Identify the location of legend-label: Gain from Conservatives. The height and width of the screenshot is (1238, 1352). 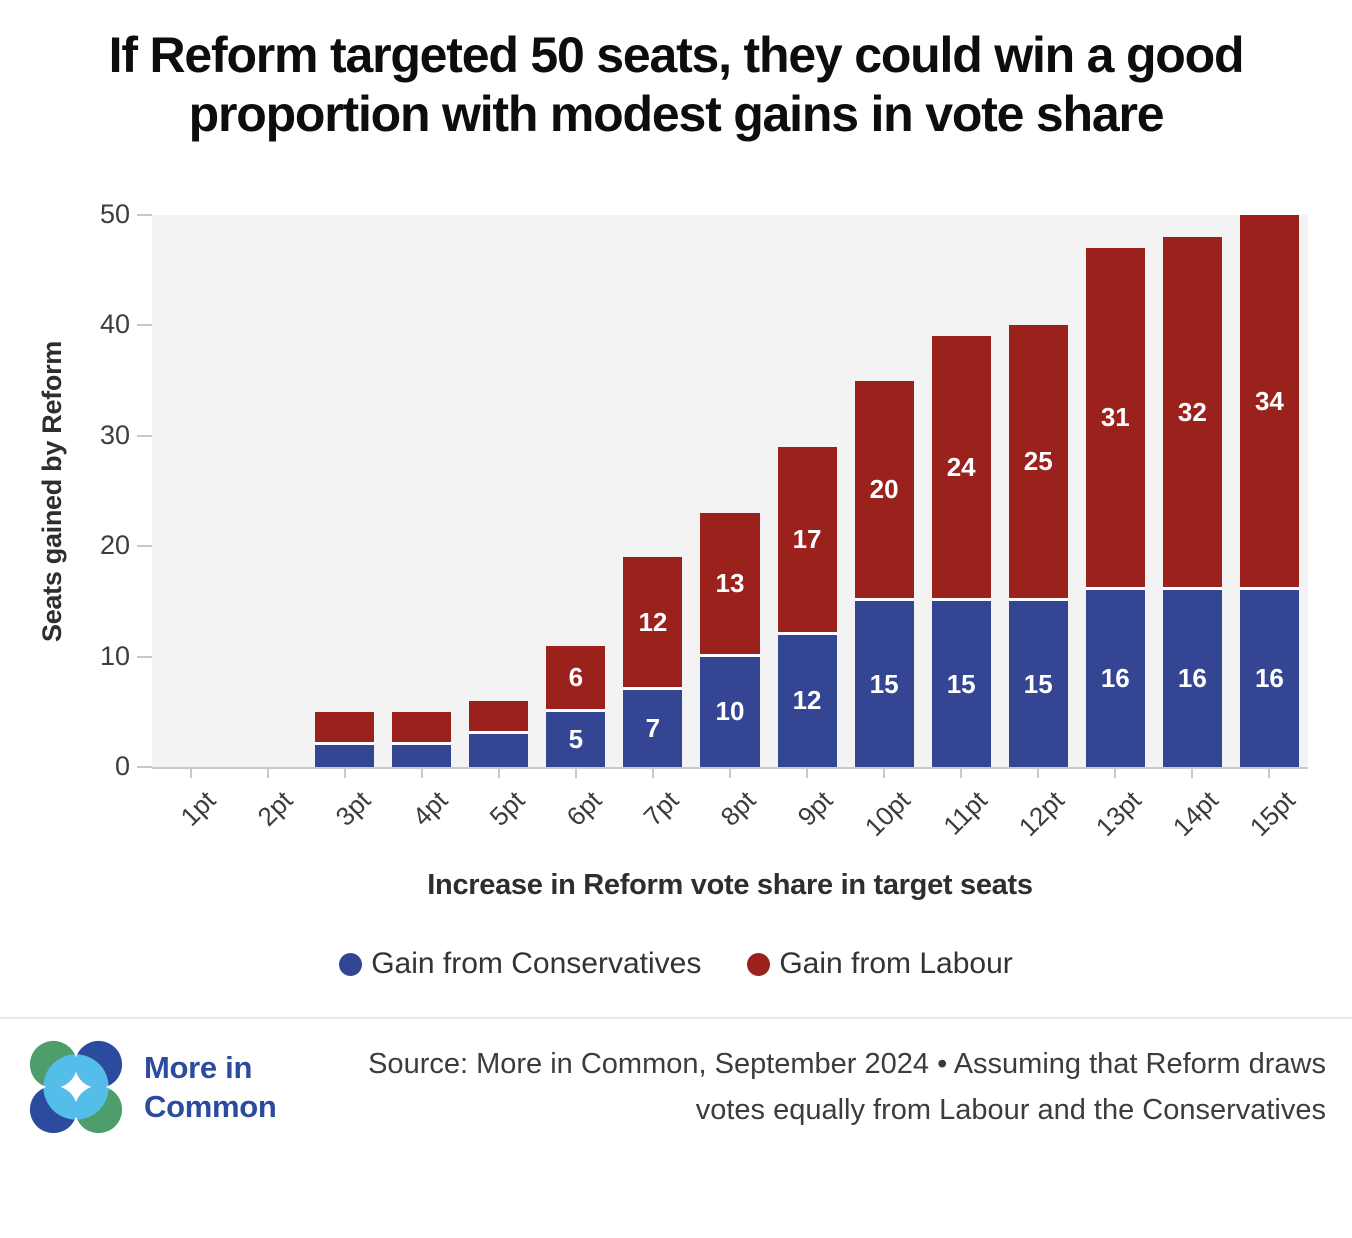
(536, 963).